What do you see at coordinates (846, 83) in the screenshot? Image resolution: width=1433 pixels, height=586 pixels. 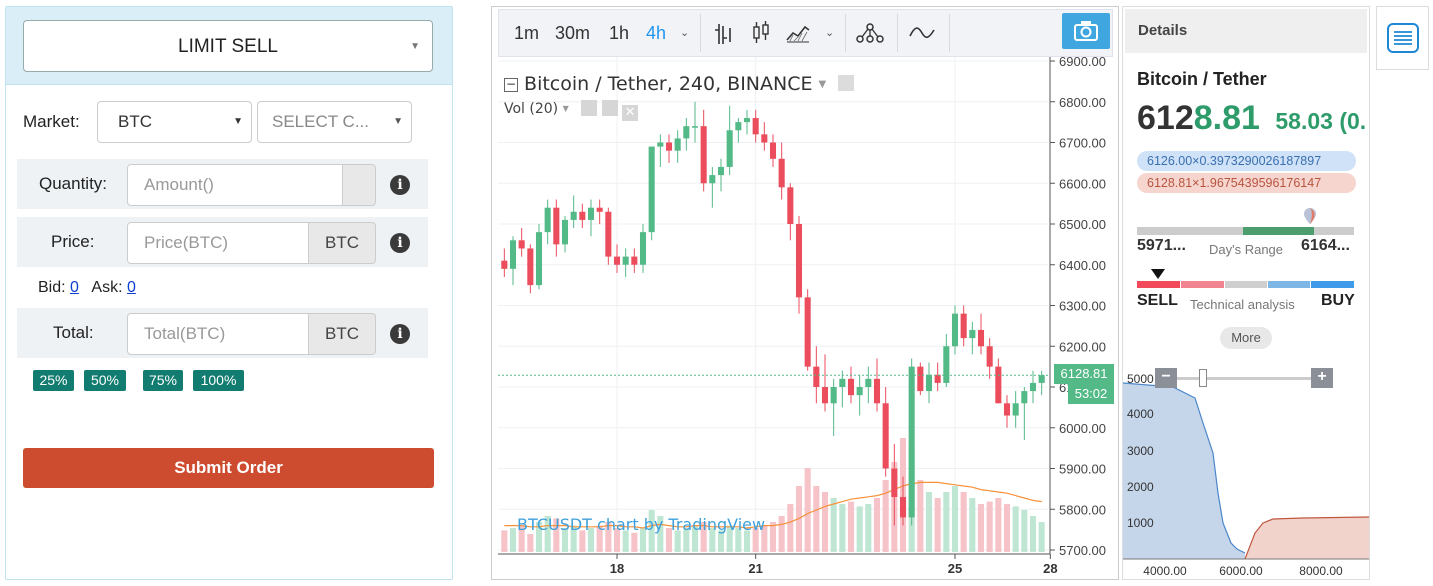 I see `settings-icon` at bounding box center [846, 83].